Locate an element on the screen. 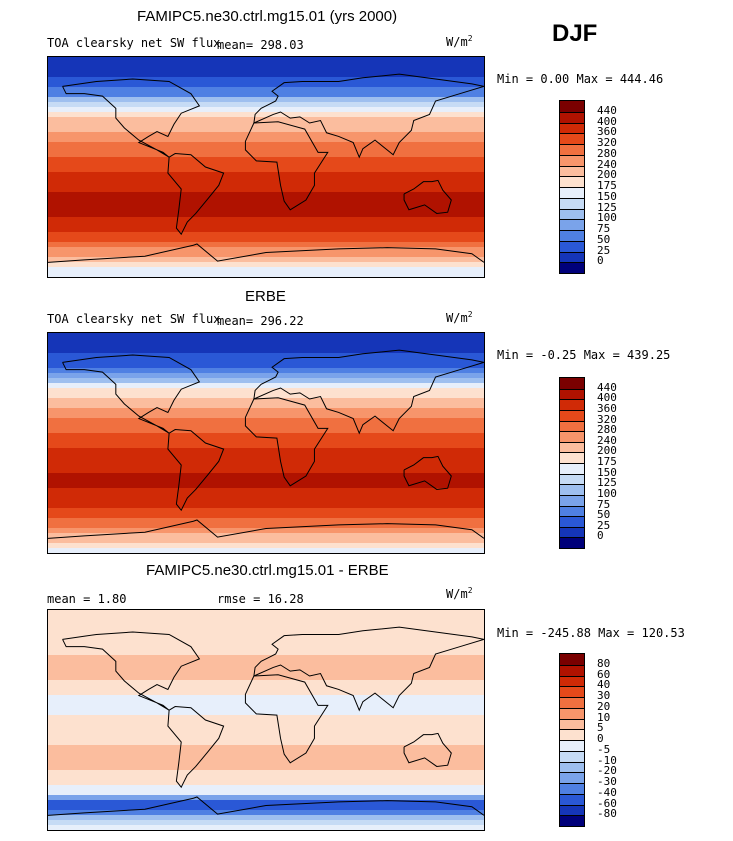 The height and width of the screenshot is (841, 733). panel3-colorbar-label: 40 is located at coordinates (604, 685).